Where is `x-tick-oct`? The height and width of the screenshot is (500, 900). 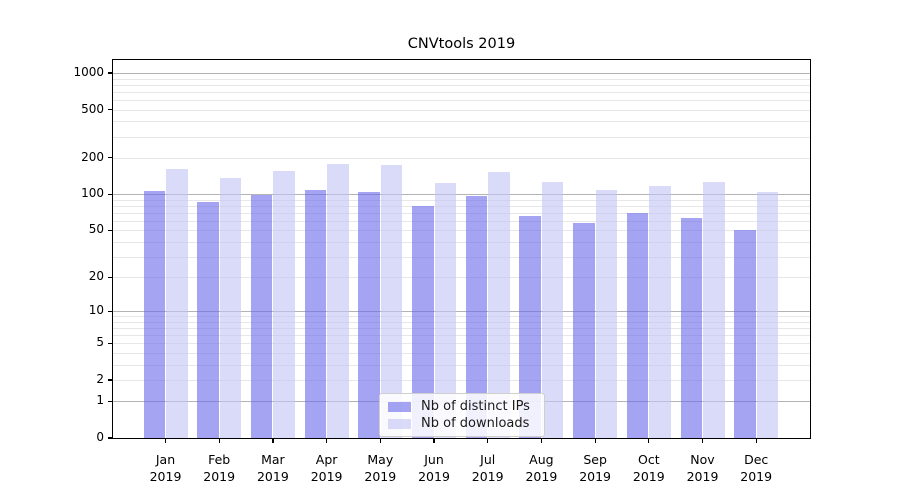 x-tick-oct is located at coordinates (649, 441).